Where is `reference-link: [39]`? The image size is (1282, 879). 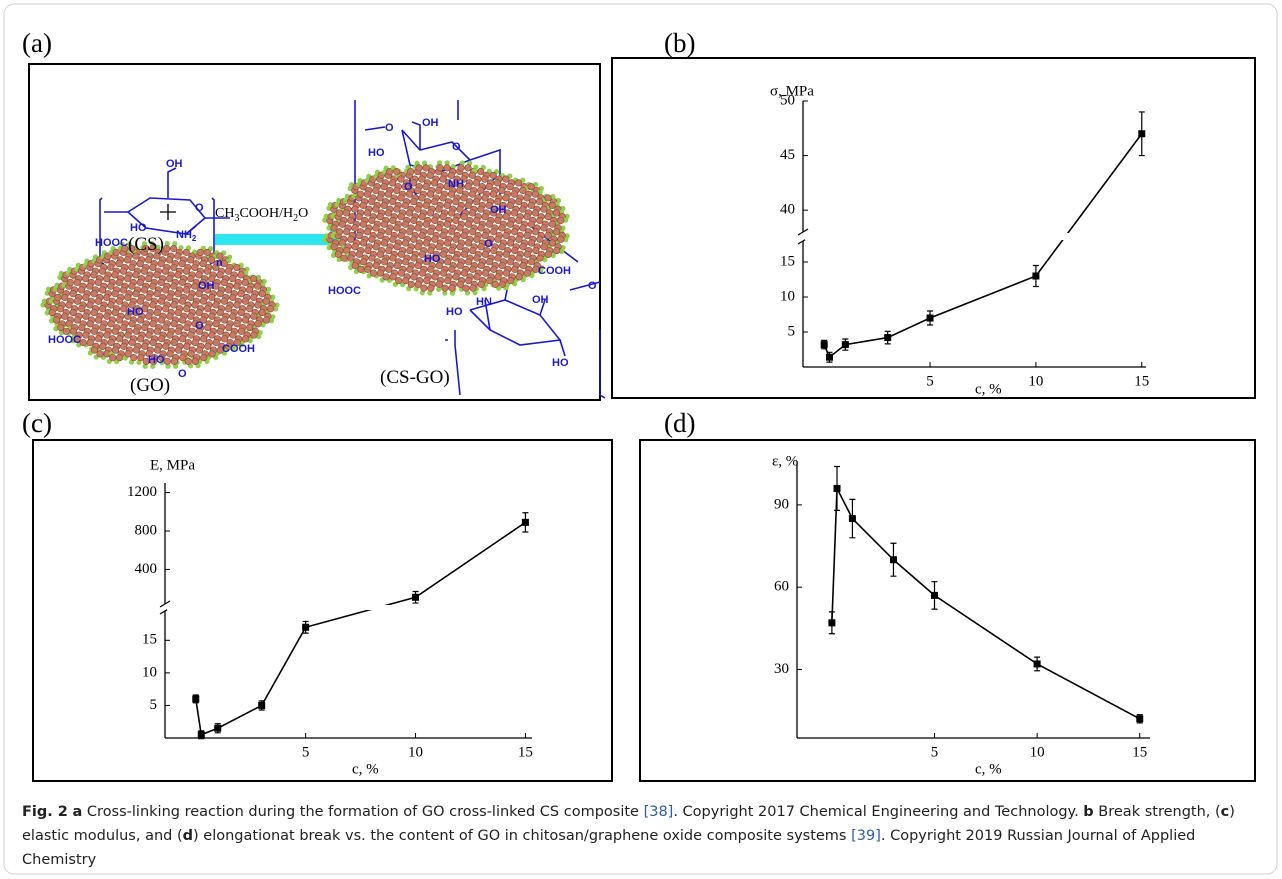 reference-link: [39] is located at coordinates (866, 836).